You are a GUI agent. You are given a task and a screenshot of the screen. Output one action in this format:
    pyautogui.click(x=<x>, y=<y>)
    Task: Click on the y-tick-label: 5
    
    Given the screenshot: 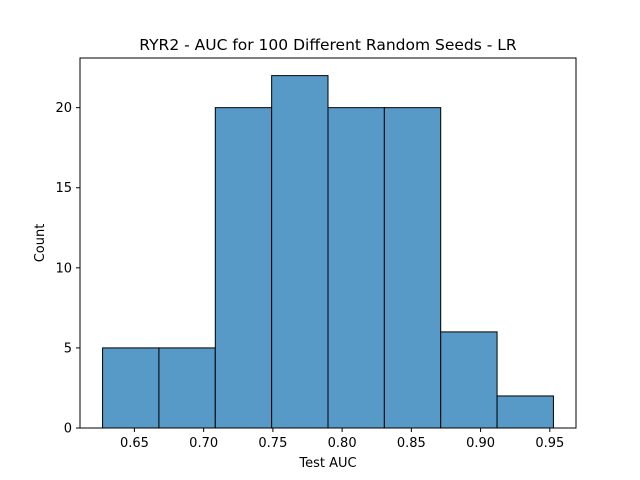 What is the action you would take?
    pyautogui.click(x=68, y=348)
    